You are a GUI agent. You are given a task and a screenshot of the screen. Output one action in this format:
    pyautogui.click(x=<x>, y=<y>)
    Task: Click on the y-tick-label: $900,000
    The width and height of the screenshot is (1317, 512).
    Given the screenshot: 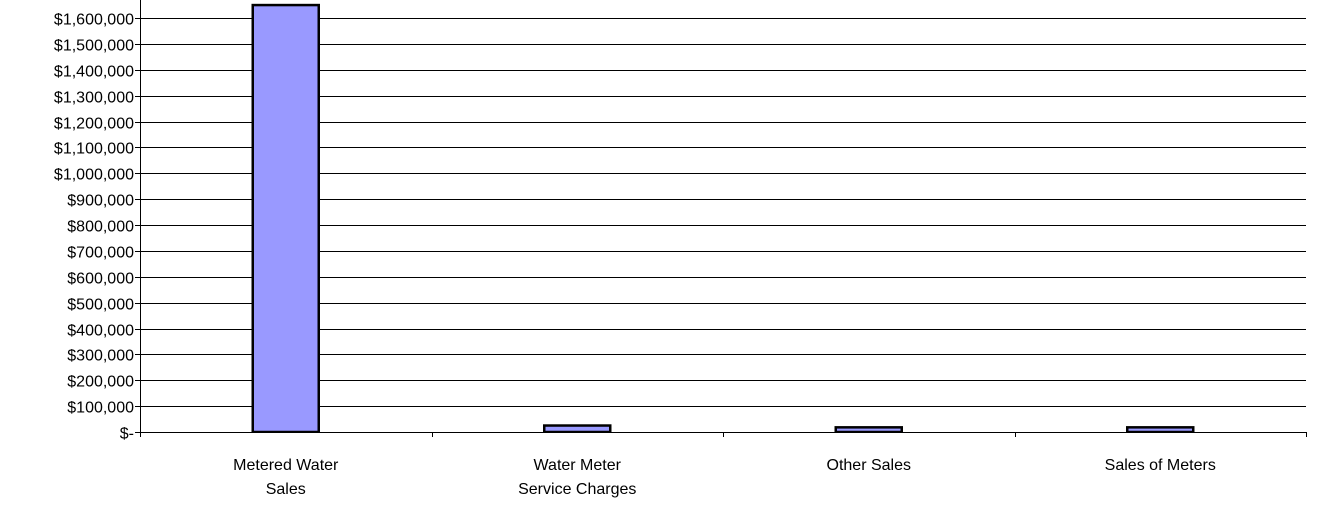 What is the action you would take?
    pyautogui.click(x=100, y=201)
    